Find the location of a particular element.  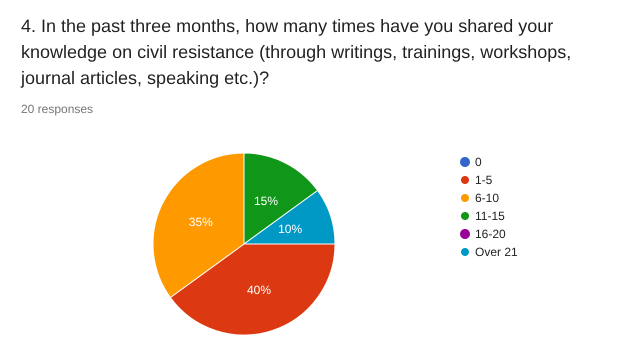

legend-label: 16-20 is located at coordinates (490, 234).